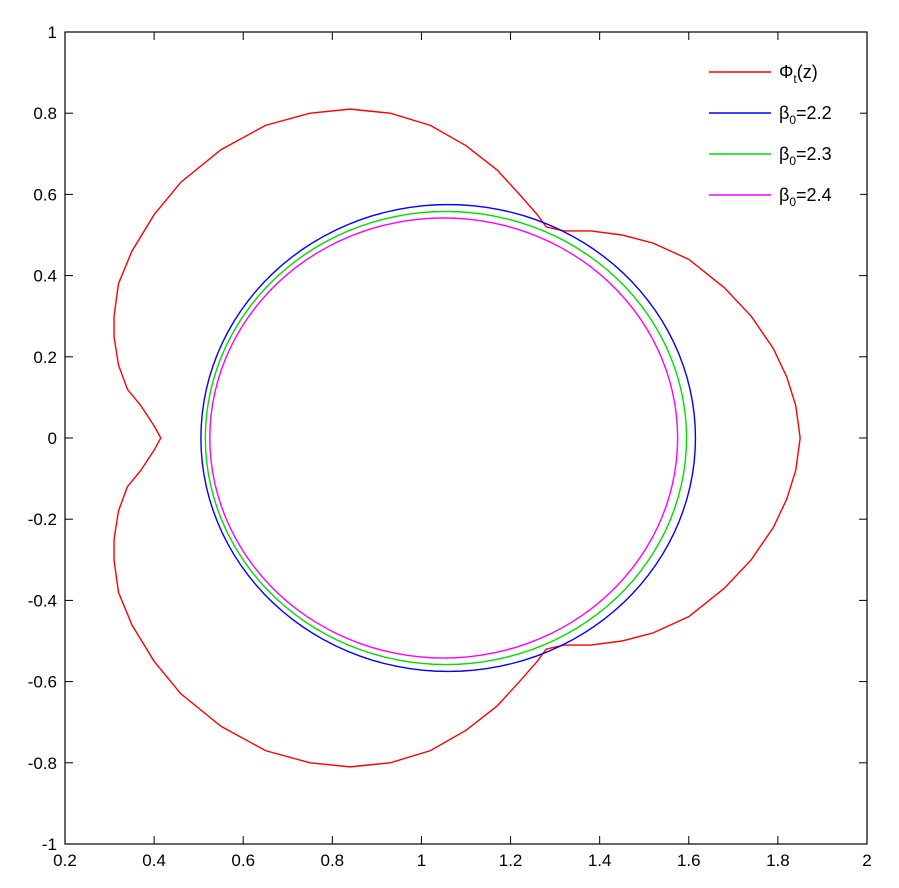 The width and height of the screenshot is (899, 888). What do you see at coordinates (154, 860) in the screenshot?
I see `x-tick-label: 0.4` at bounding box center [154, 860].